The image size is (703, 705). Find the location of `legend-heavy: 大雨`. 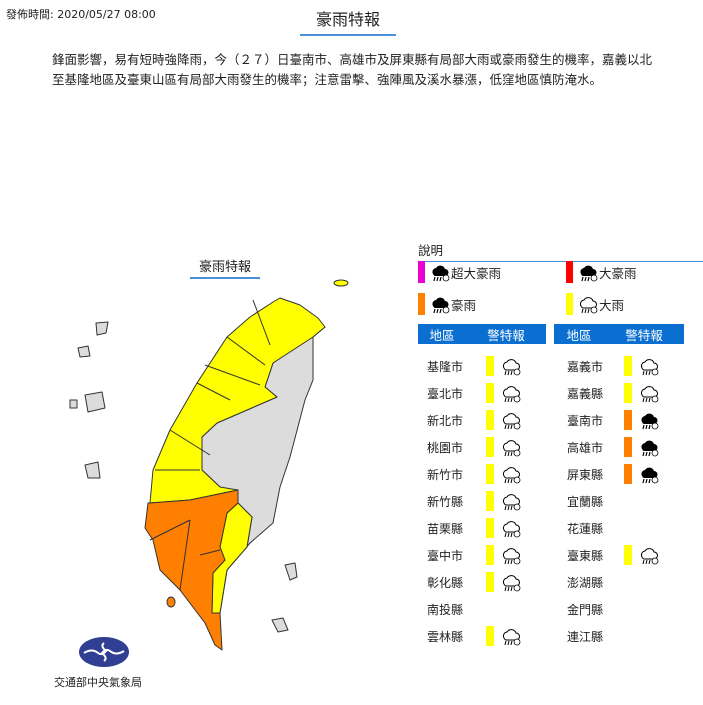

legend-heavy: 大雨 is located at coordinates (595, 304).